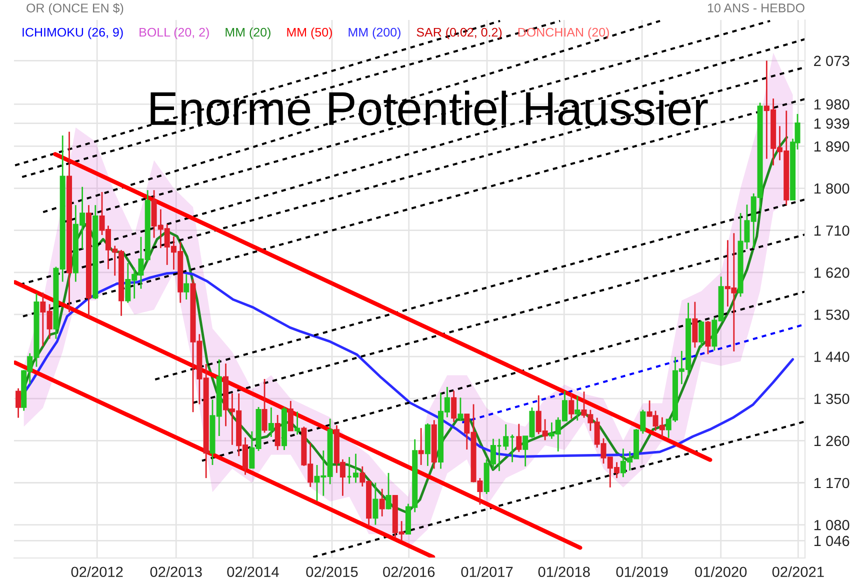  Describe the element at coordinates (309, 34) in the screenshot. I see `legend-label: MM (50)` at that location.